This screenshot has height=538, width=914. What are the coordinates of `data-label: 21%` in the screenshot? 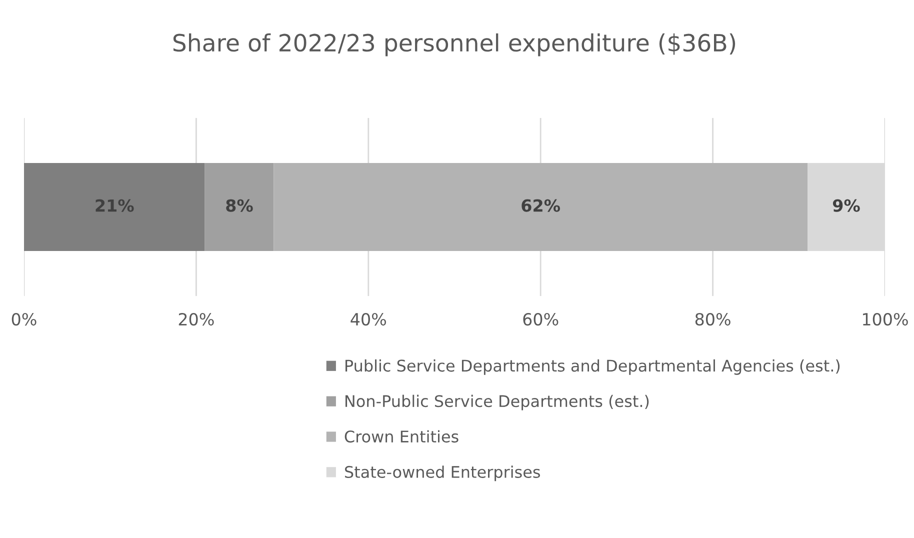 It's located at (115, 205).